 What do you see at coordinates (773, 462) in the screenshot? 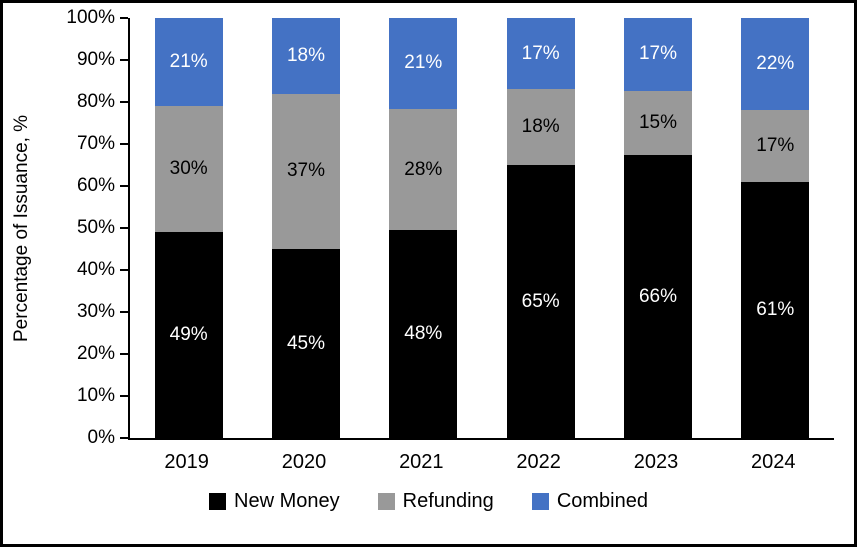
I see `x-category-label: 2024` at bounding box center [773, 462].